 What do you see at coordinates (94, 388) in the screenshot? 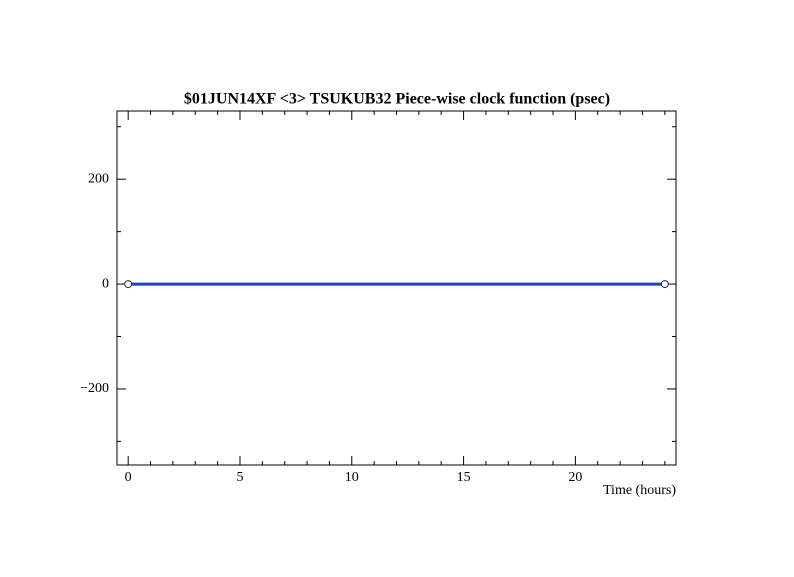
I see `y-tick-label: −200` at bounding box center [94, 388].